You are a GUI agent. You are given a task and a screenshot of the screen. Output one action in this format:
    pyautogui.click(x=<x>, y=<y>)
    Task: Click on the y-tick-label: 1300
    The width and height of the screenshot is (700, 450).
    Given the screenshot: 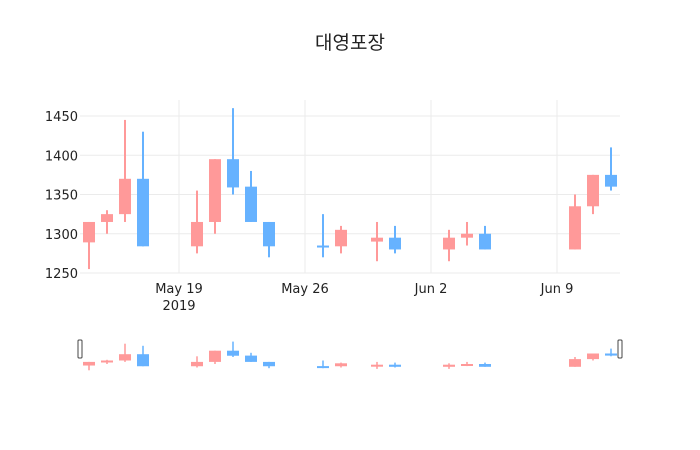 What is the action you would take?
    pyautogui.click(x=61, y=235)
    